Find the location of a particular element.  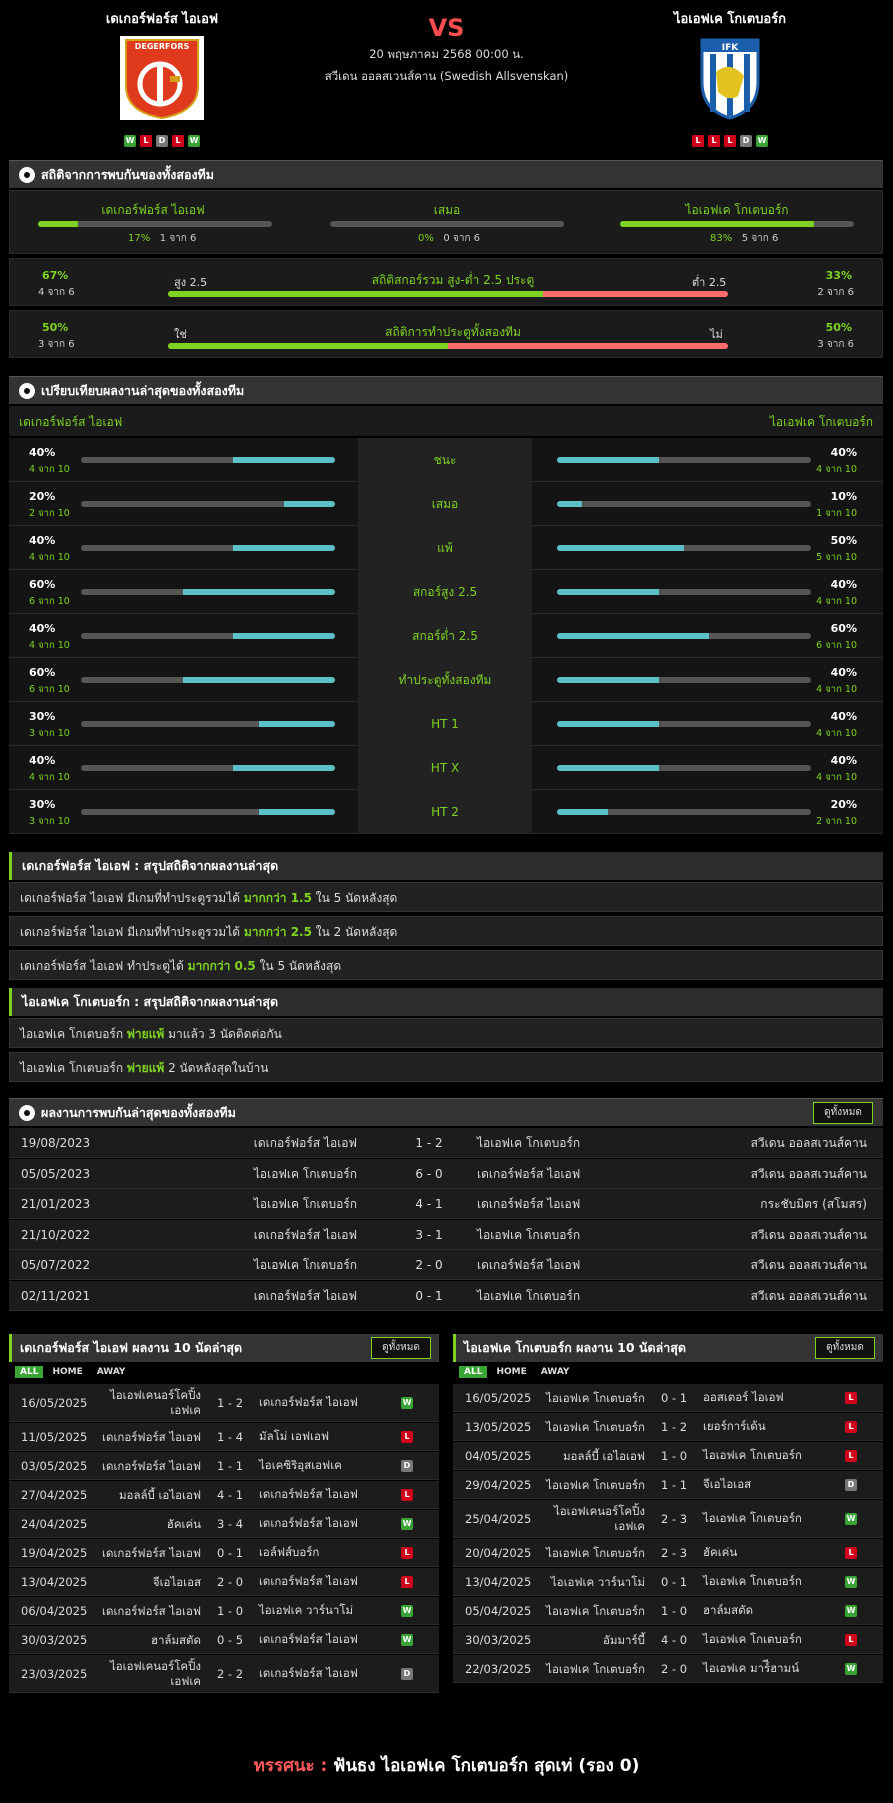

last10-score: 2 - 3 is located at coordinates (674, 1553).